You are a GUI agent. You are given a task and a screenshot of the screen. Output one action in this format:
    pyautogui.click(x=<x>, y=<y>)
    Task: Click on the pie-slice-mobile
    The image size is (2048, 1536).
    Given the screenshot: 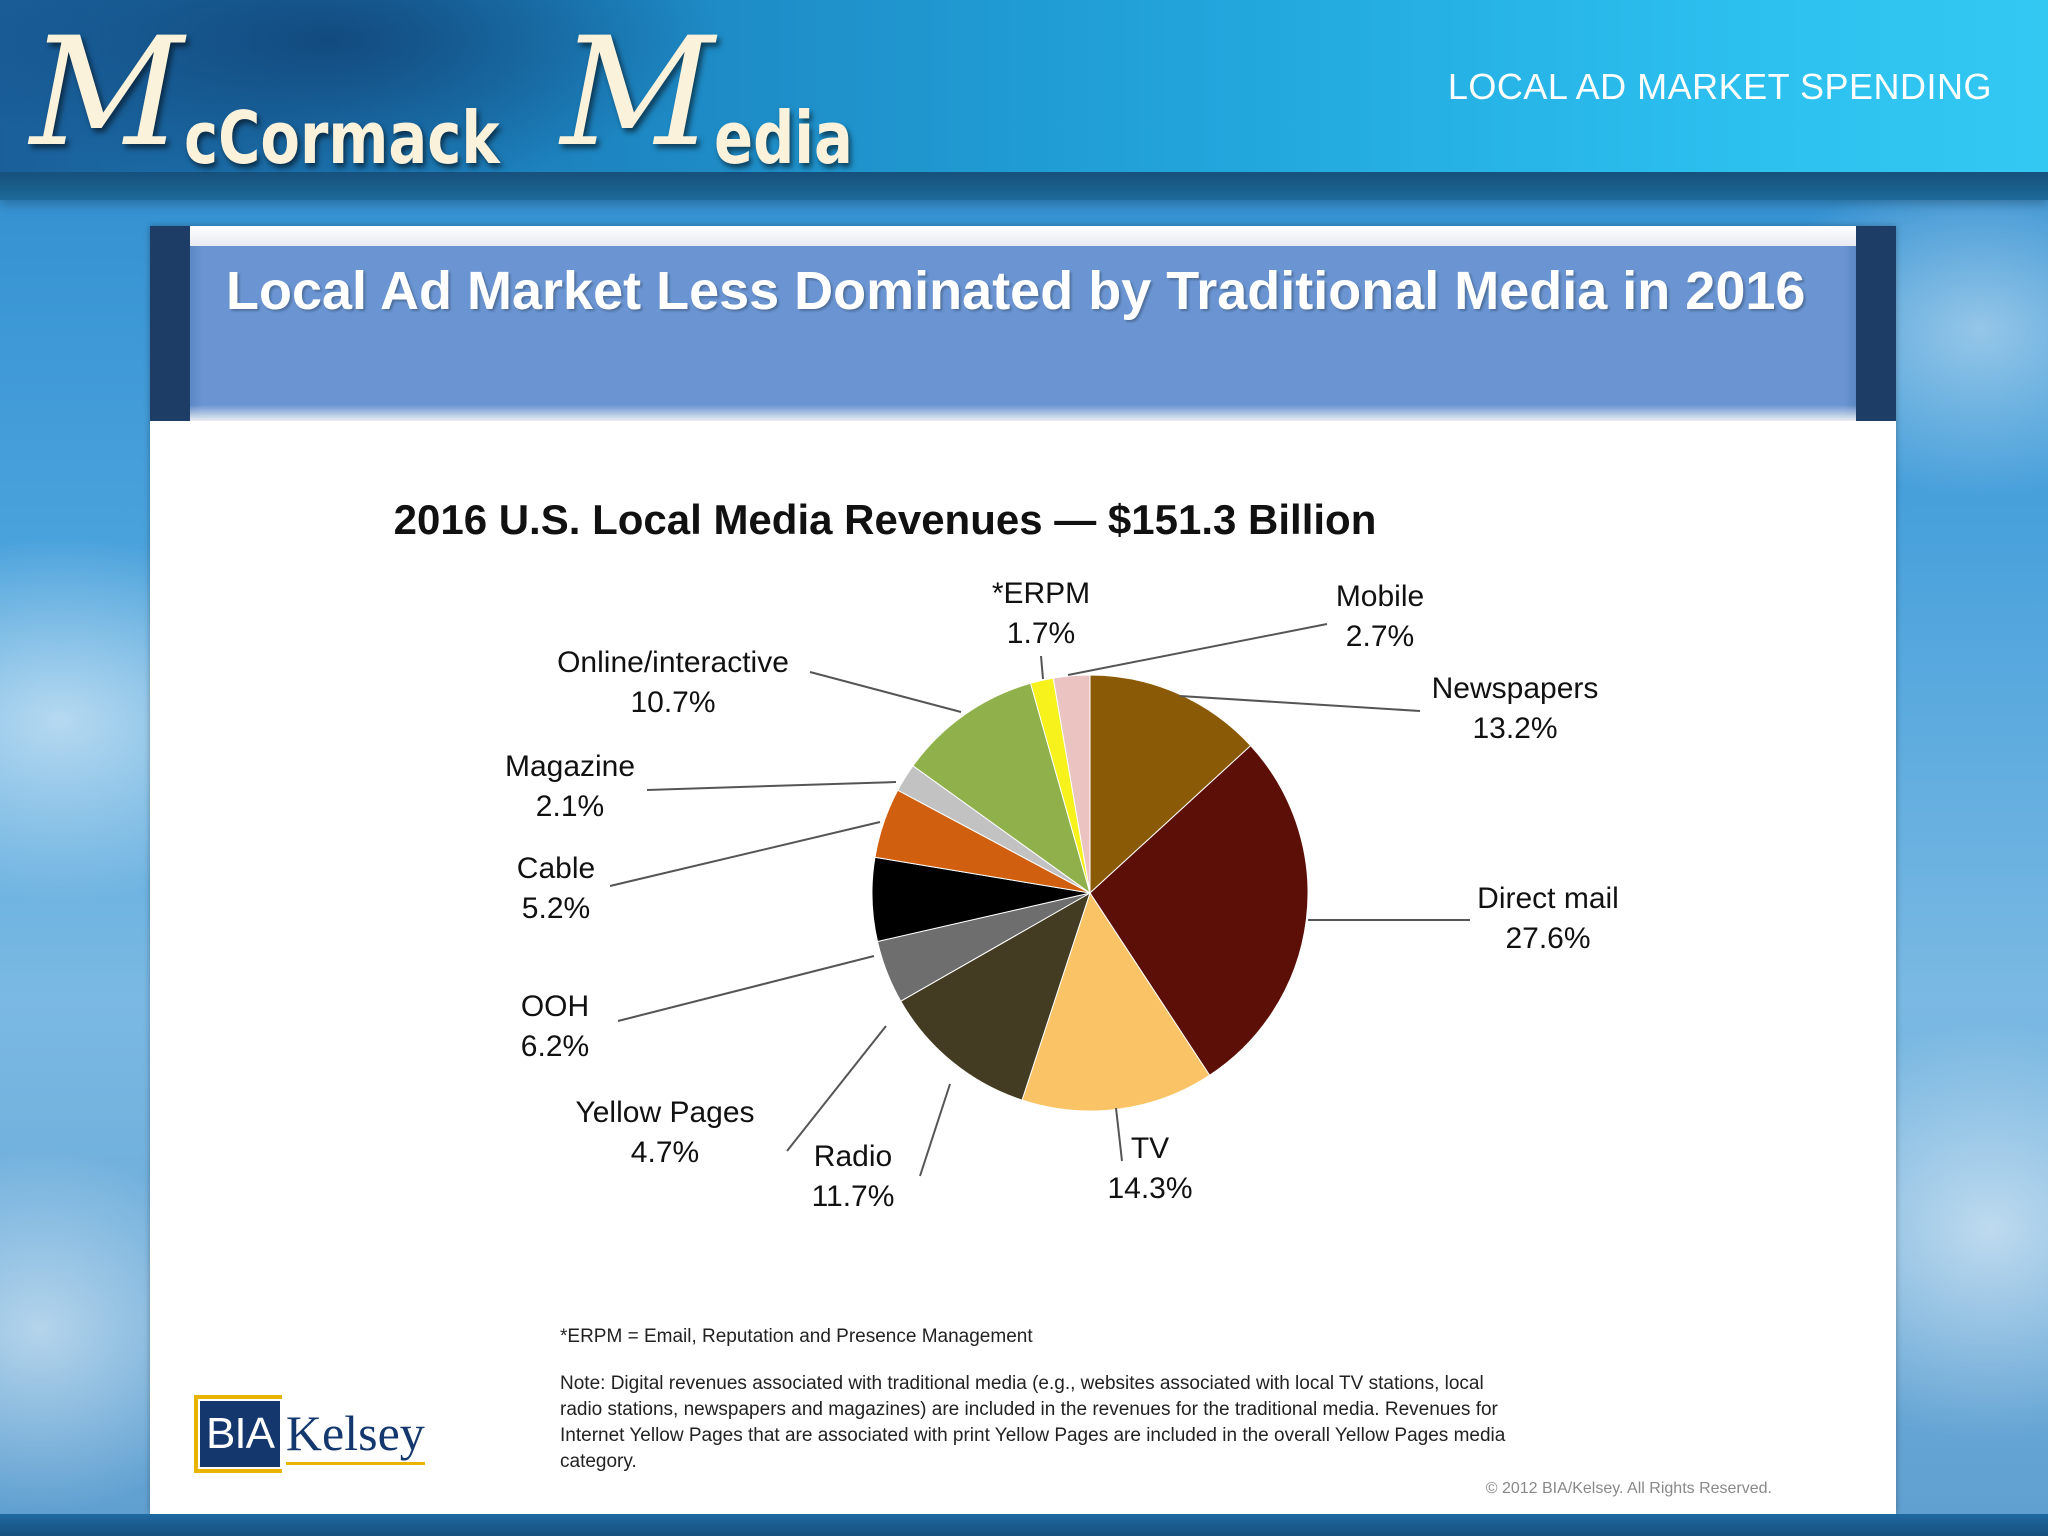 What is the action you would take?
    pyautogui.click(x=1071, y=784)
    